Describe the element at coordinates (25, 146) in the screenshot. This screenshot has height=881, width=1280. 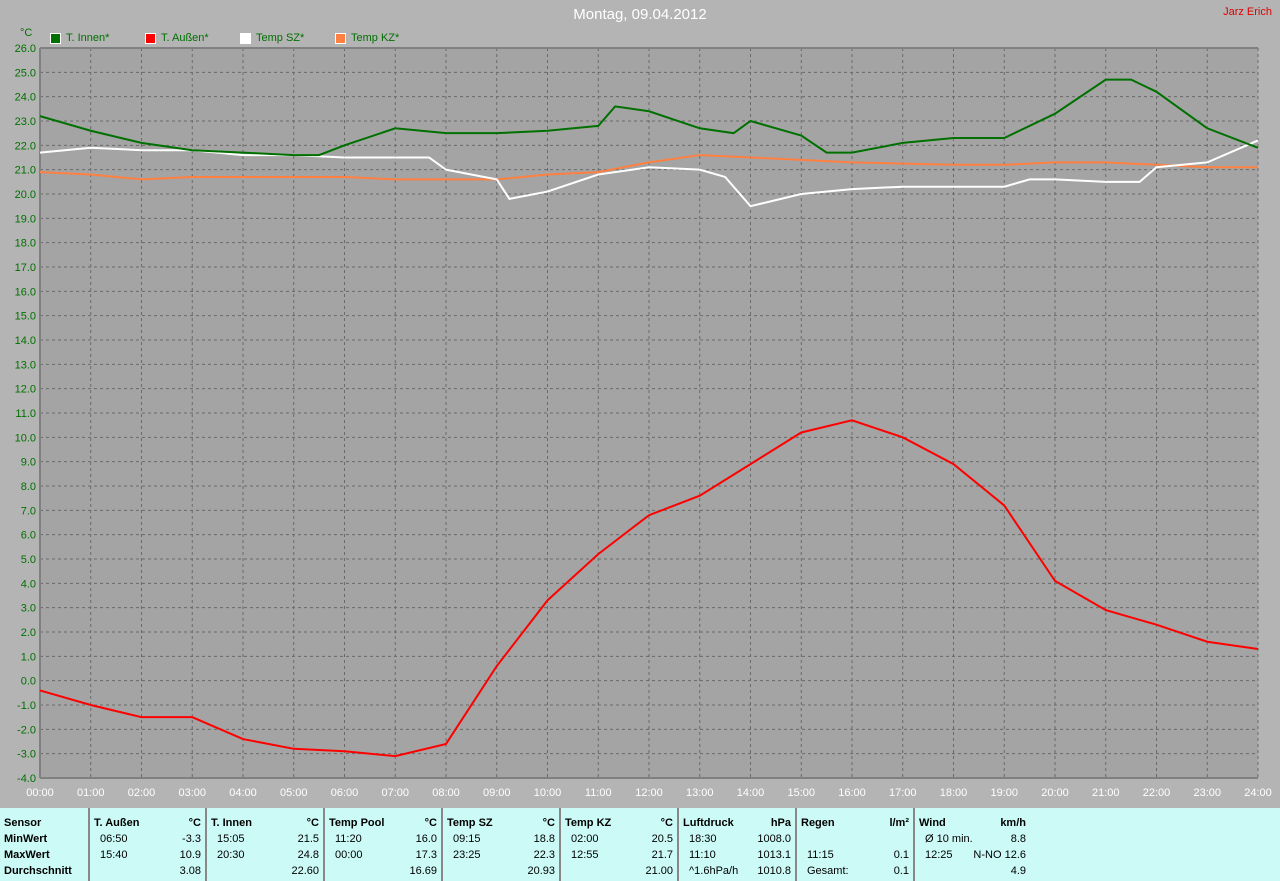
I see `y-tick-label: 22.0` at that location.